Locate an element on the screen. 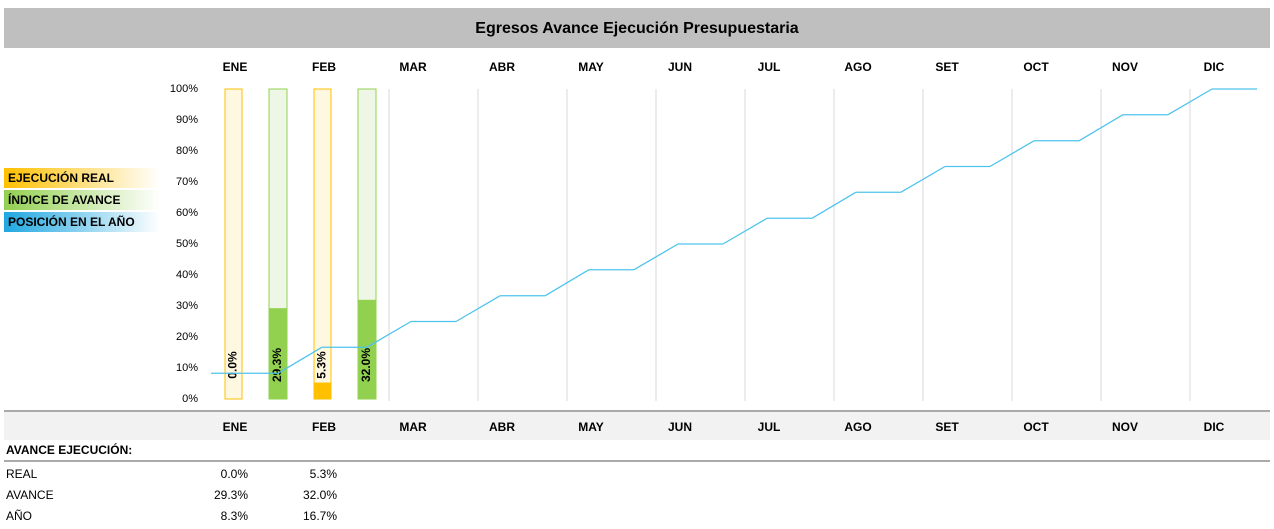 The image size is (1274, 529). bar-background is located at coordinates (233, 244).